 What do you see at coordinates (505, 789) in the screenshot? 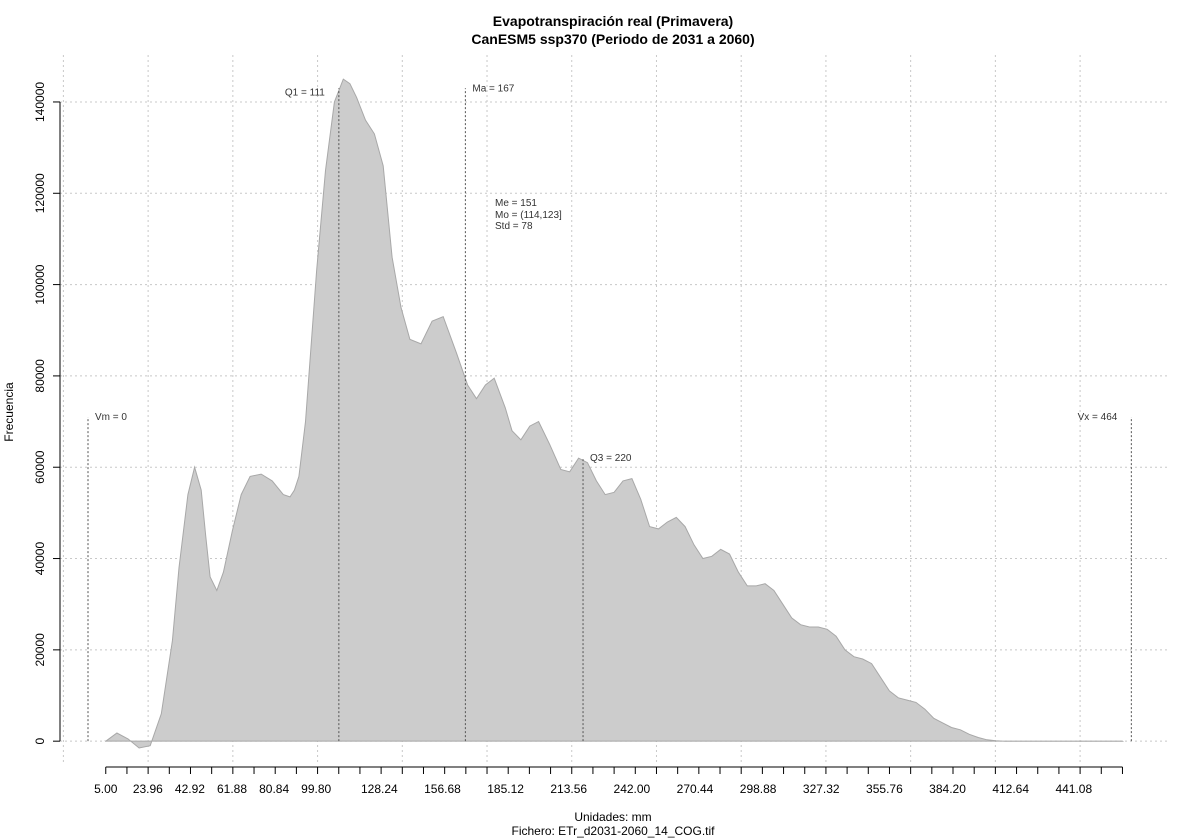
I see `x-tick-label: 185.12` at bounding box center [505, 789].